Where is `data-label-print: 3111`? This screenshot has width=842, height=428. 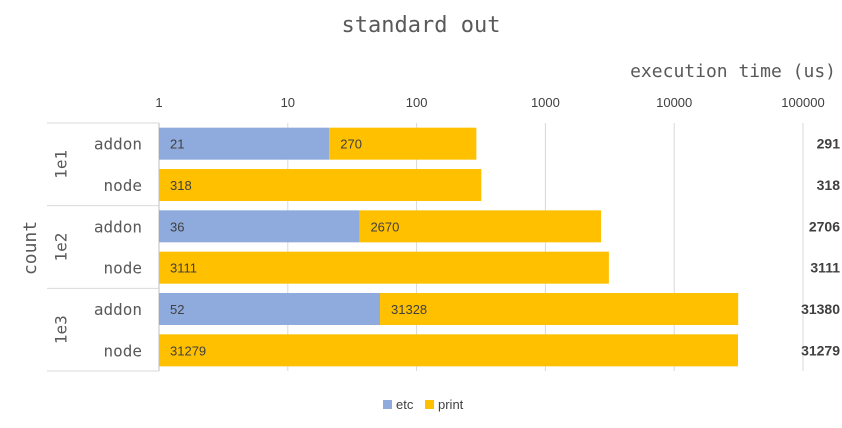 data-label-print: 3111 is located at coordinates (183, 268).